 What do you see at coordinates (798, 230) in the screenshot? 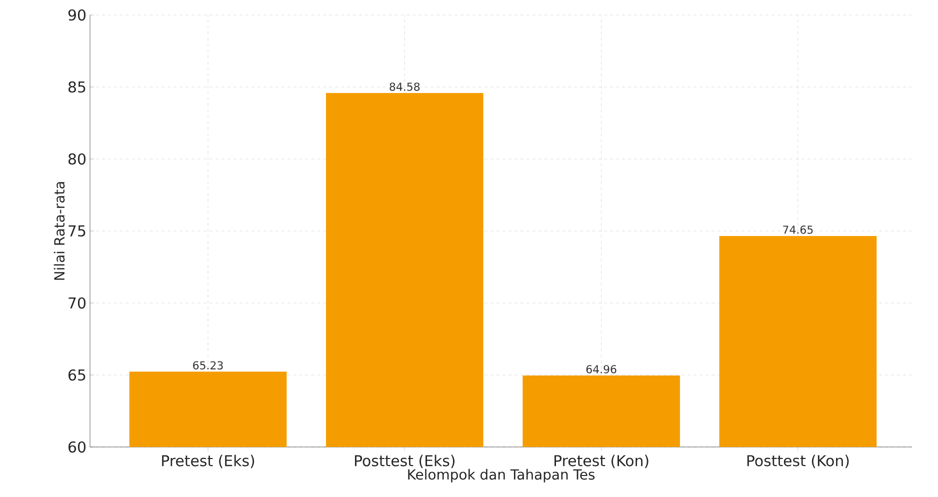
I see `data-label: 74.65` at bounding box center [798, 230].